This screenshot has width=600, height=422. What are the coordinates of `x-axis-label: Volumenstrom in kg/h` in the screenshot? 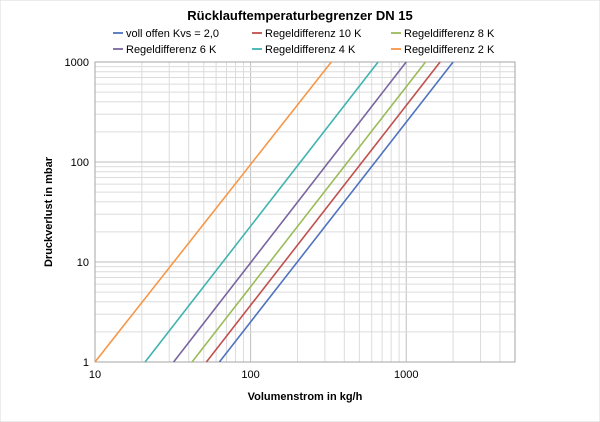 It's located at (305, 397).